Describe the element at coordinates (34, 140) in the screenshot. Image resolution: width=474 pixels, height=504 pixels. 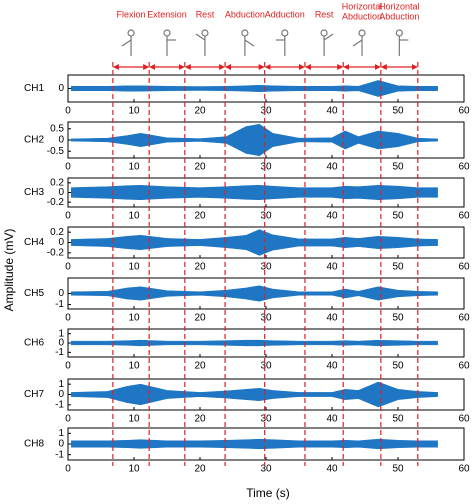
I see `channel-label: CH2` at that location.